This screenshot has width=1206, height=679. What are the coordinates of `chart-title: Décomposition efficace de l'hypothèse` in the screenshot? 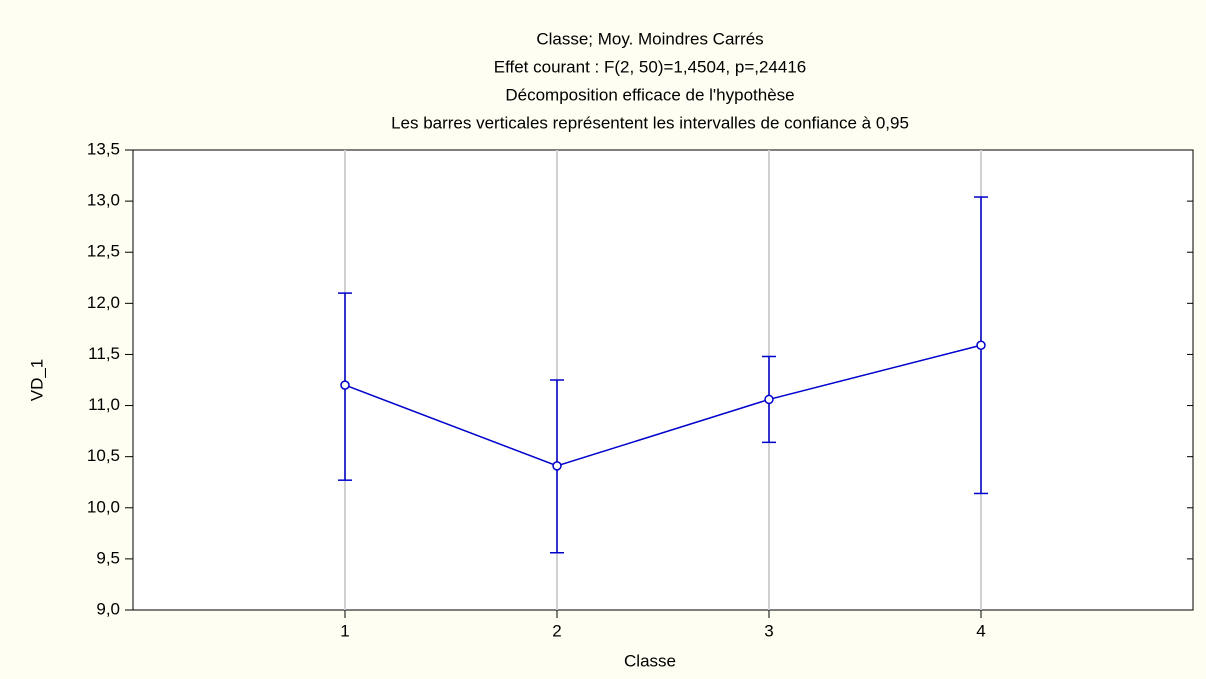 It's located at (649, 94).